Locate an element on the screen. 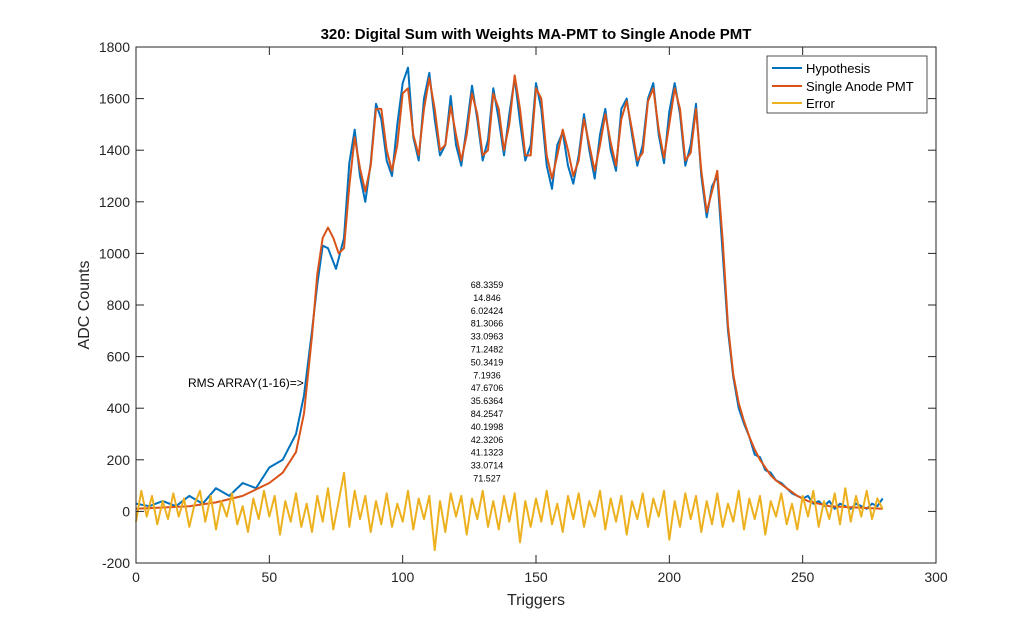 This screenshot has height=633, width=1035. x-tick-label: 300 is located at coordinates (936, 577).